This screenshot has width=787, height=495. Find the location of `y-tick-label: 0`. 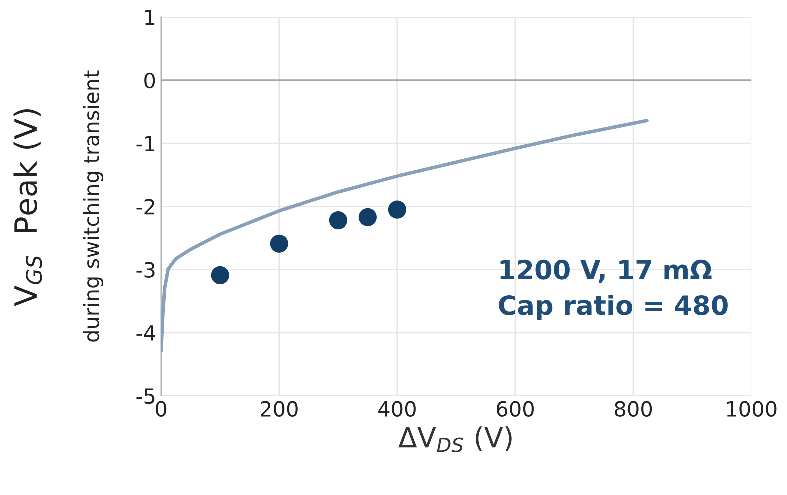

y-tick-label: 0 is located at coordinates (150, 80).